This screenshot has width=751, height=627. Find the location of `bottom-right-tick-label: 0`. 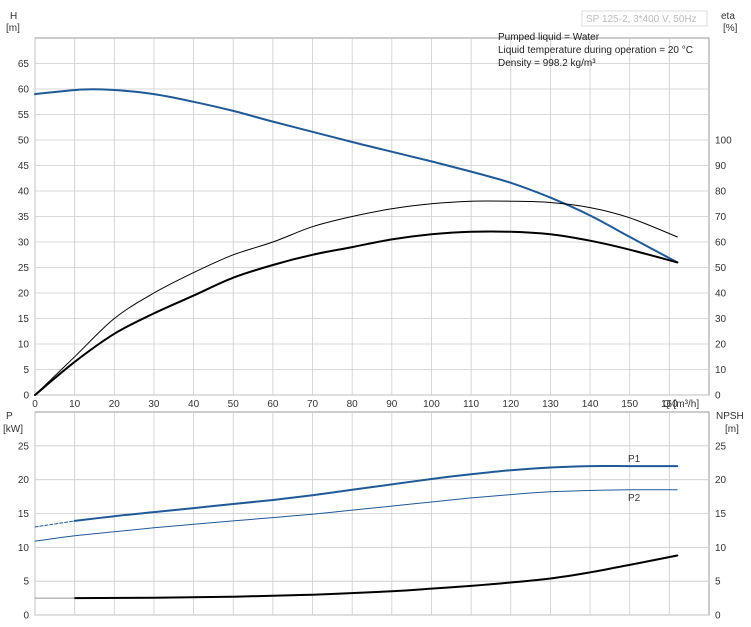

bottom-right-tick-label: 0 is located at coordinates (718, 616).